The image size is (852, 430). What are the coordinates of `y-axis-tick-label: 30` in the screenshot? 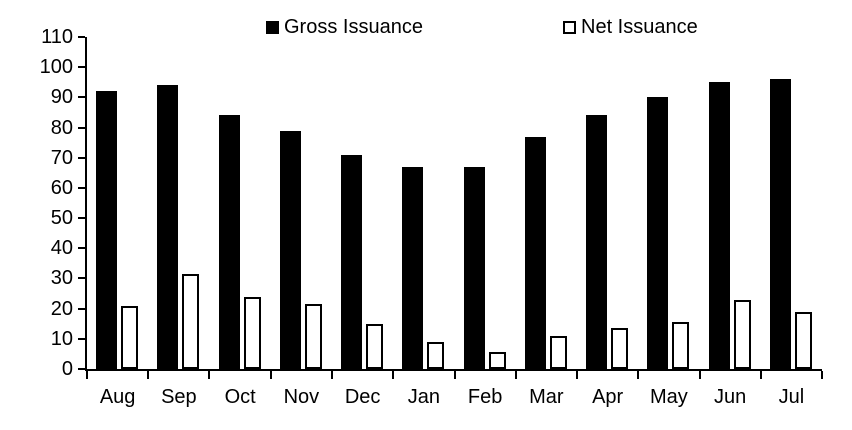 It's located at (61, 278).